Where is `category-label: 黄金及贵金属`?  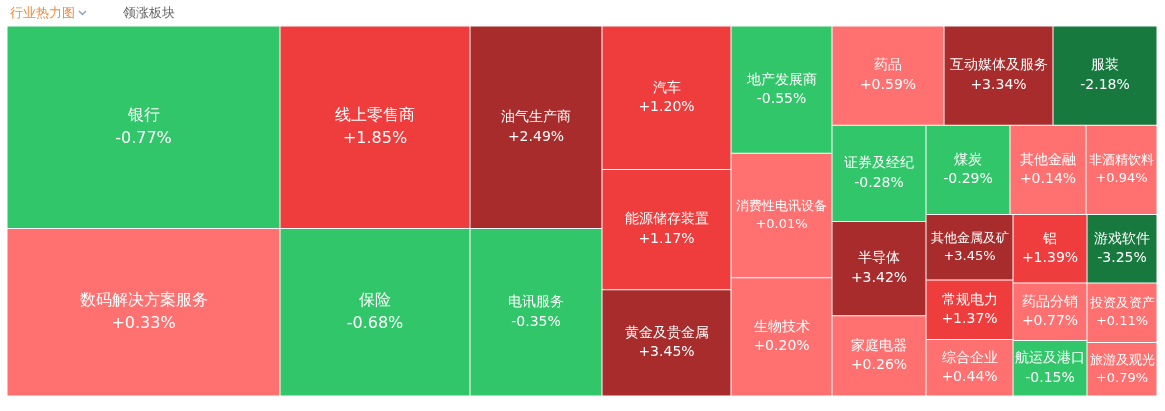
category-label: 黄金及贵金属 is located at coordinates (666, 331).